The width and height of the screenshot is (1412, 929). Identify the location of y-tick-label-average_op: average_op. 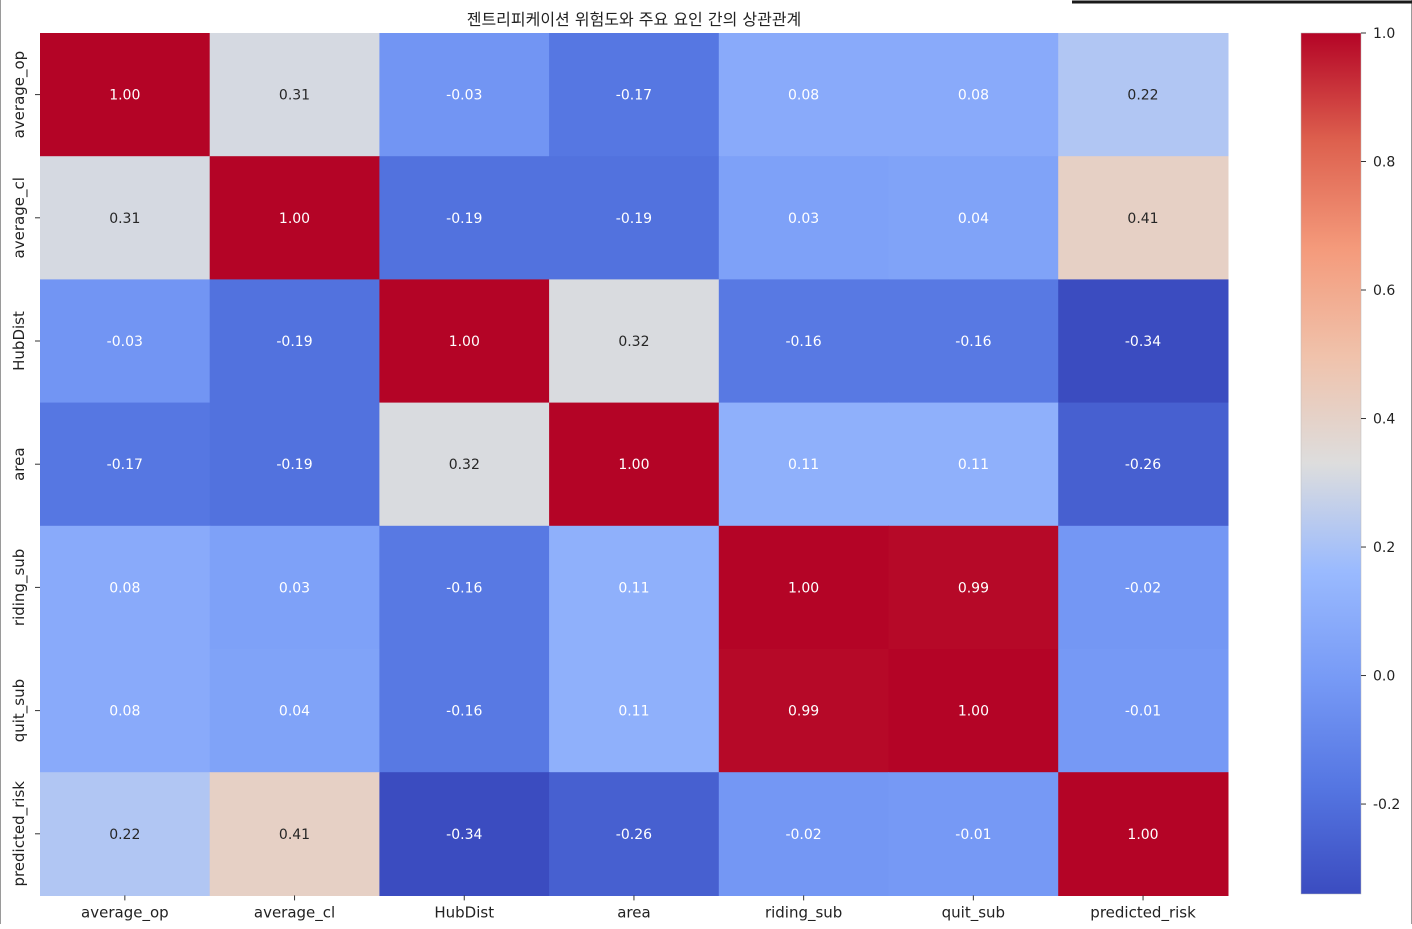
(19, 95).